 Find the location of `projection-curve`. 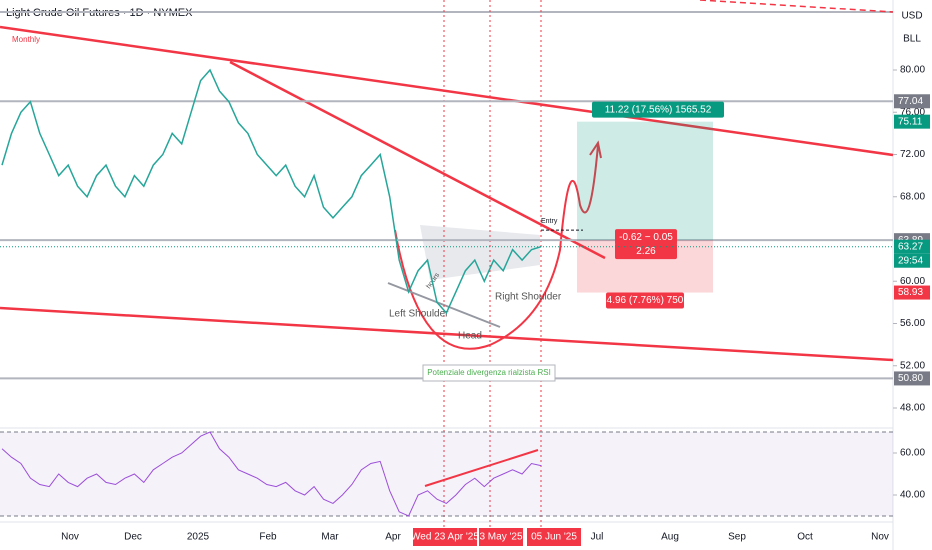

projection-curve is located at coordinates (496, 247).